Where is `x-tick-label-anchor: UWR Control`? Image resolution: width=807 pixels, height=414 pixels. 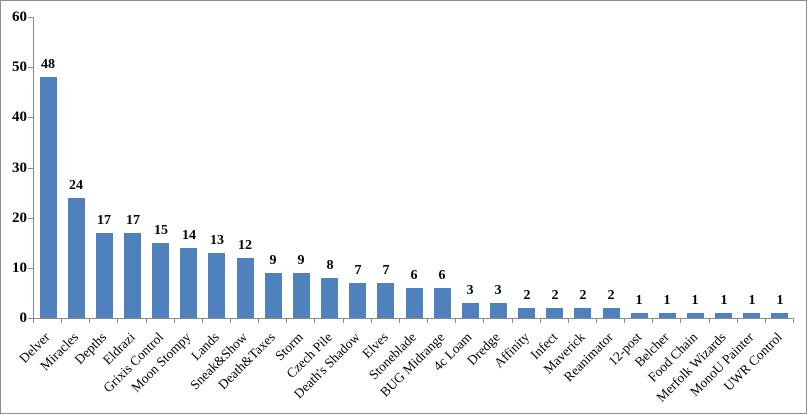 x-tick-label-anchor: UWR Control is located at coordinates (702, 360).